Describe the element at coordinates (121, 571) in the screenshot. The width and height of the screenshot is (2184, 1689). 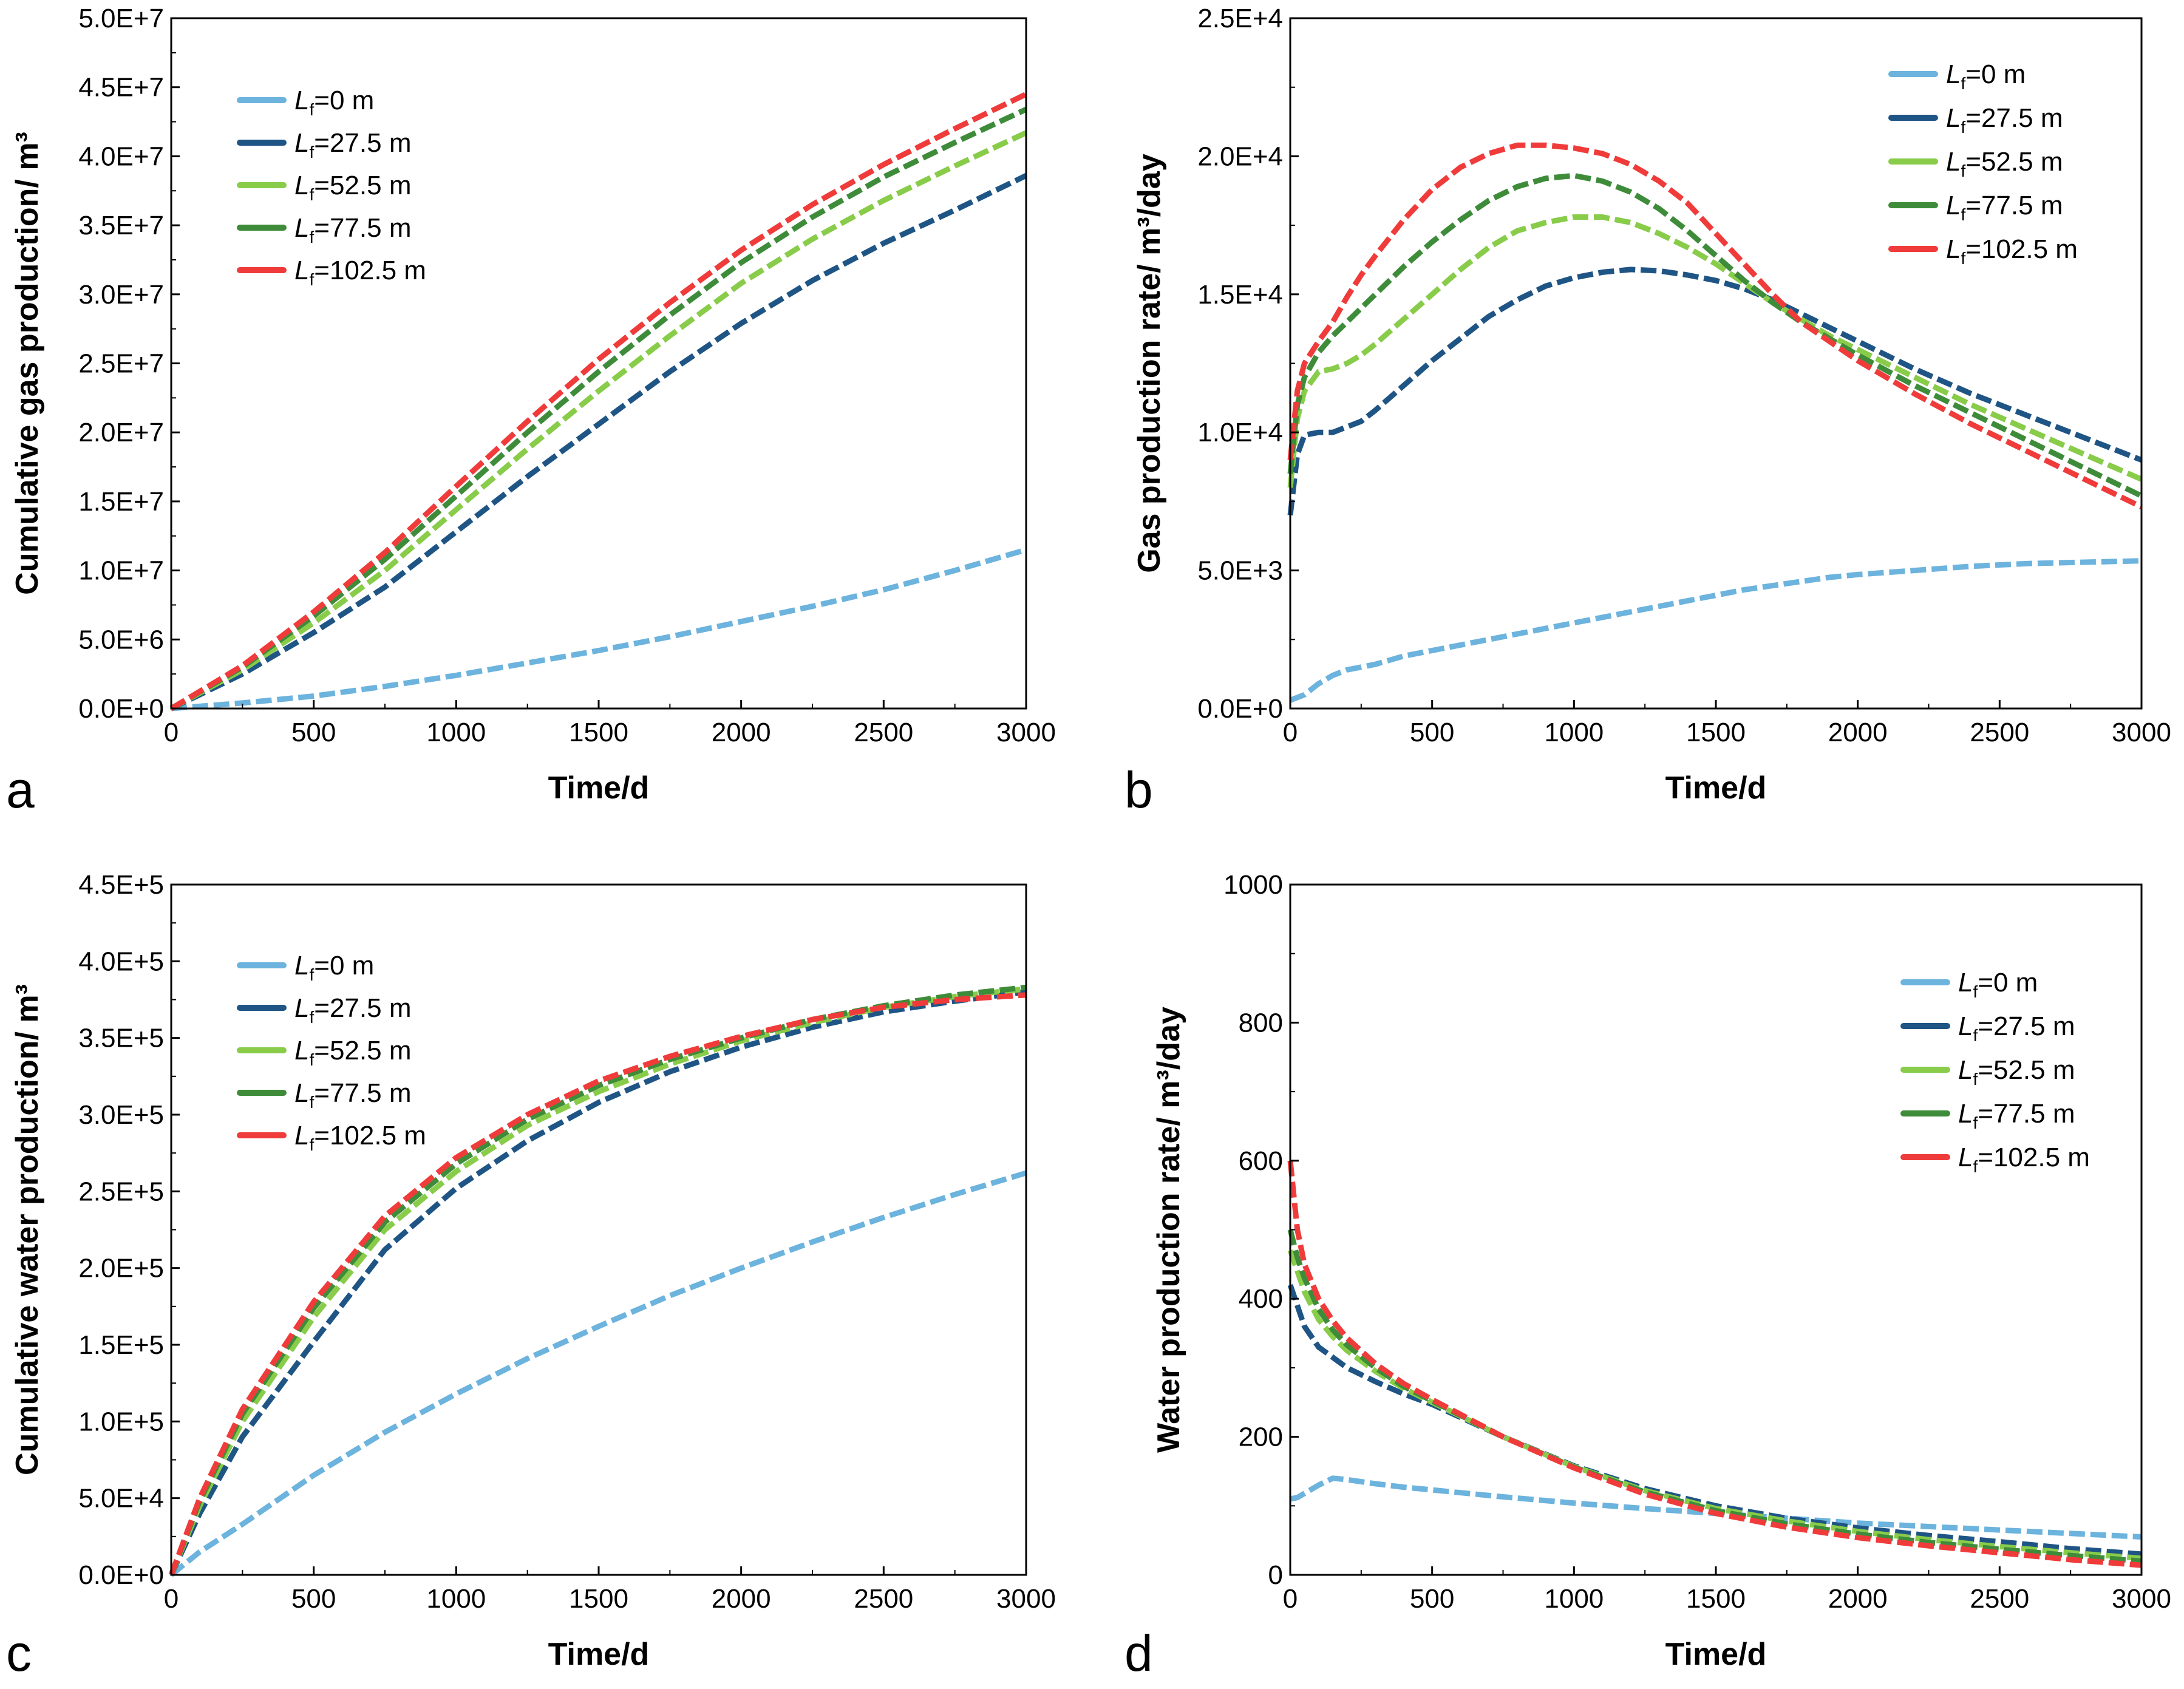
I see `y-tick-label: 1.0E+7` at that location.